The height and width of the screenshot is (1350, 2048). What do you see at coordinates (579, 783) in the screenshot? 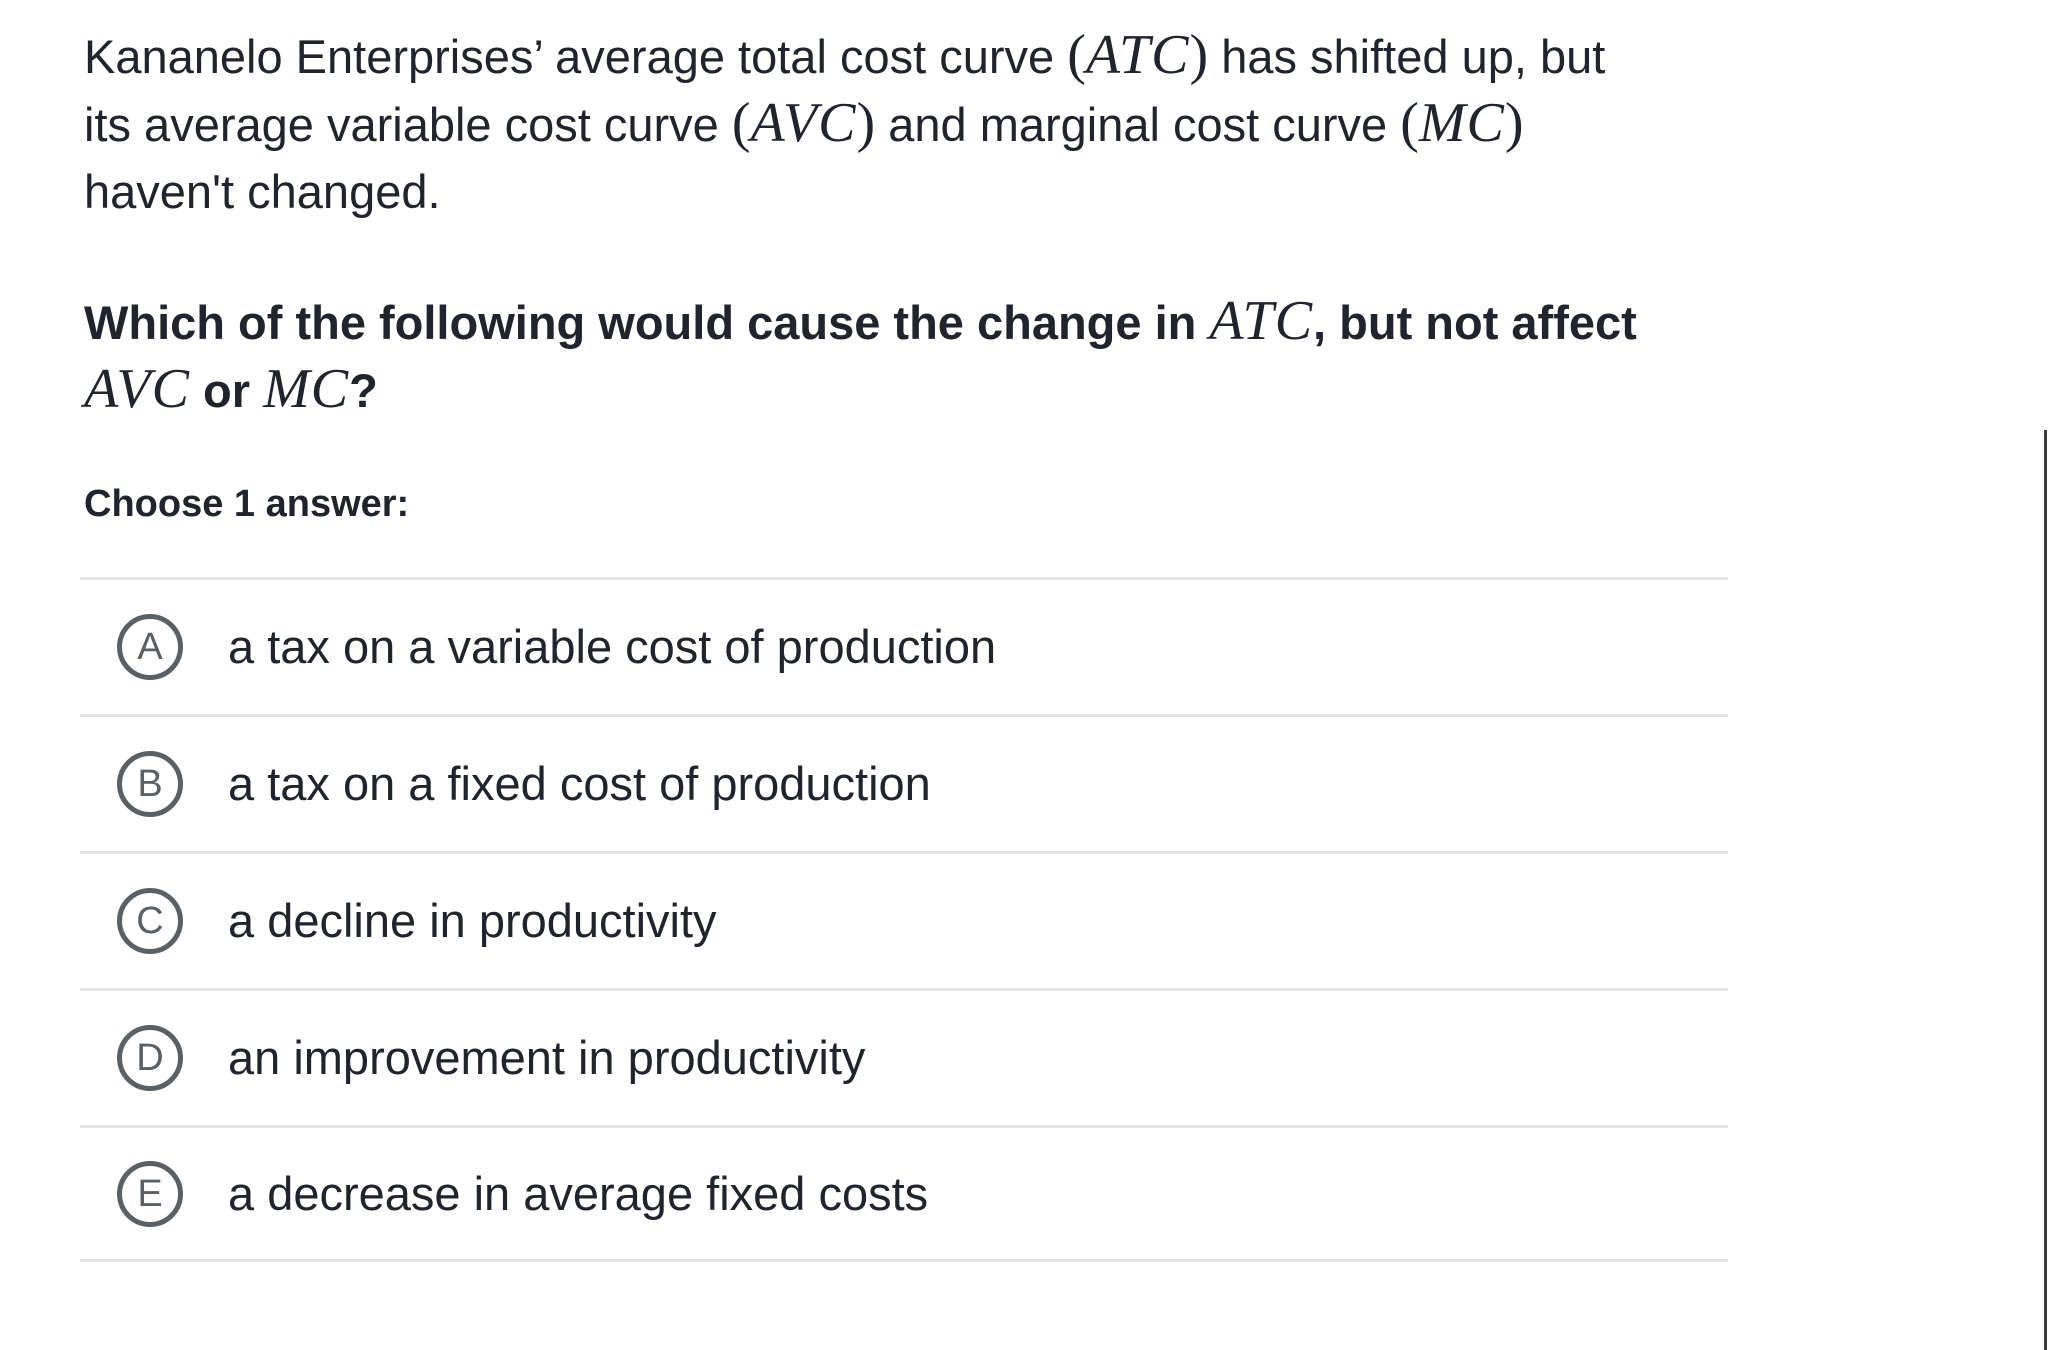
I see `answer-option-label: a tax on a fixed cost of production` at bounding box center [579, 783].